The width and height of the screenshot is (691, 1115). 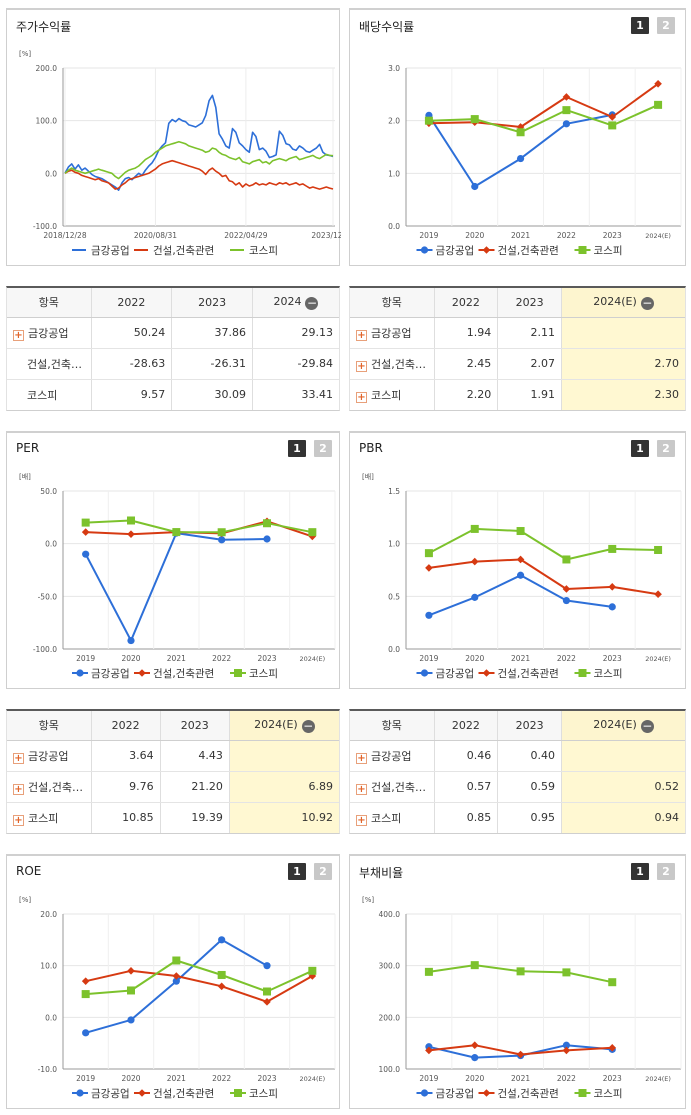 I want to click on table-row: + 금강공업 0.46 0.40, so click(x=517, y=756).